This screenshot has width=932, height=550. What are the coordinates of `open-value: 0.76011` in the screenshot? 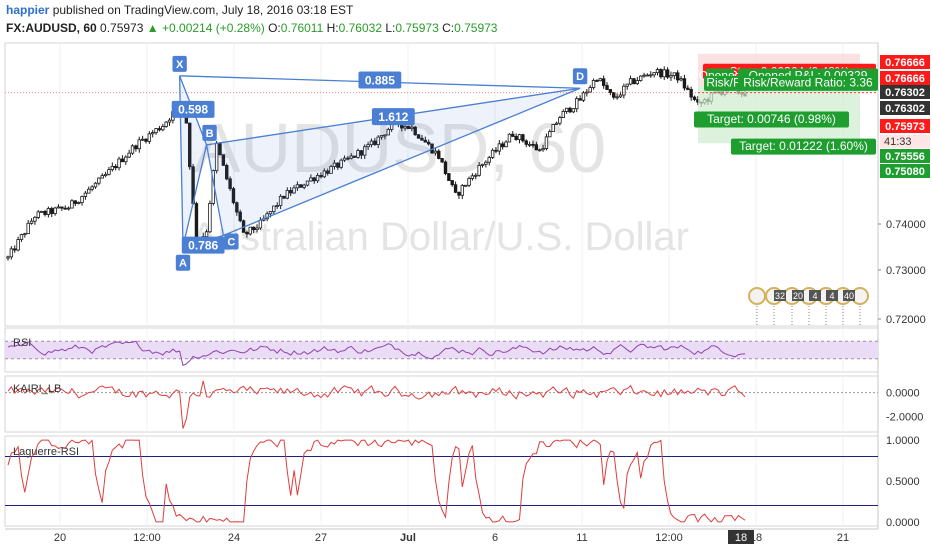 It's located at (302, 28).